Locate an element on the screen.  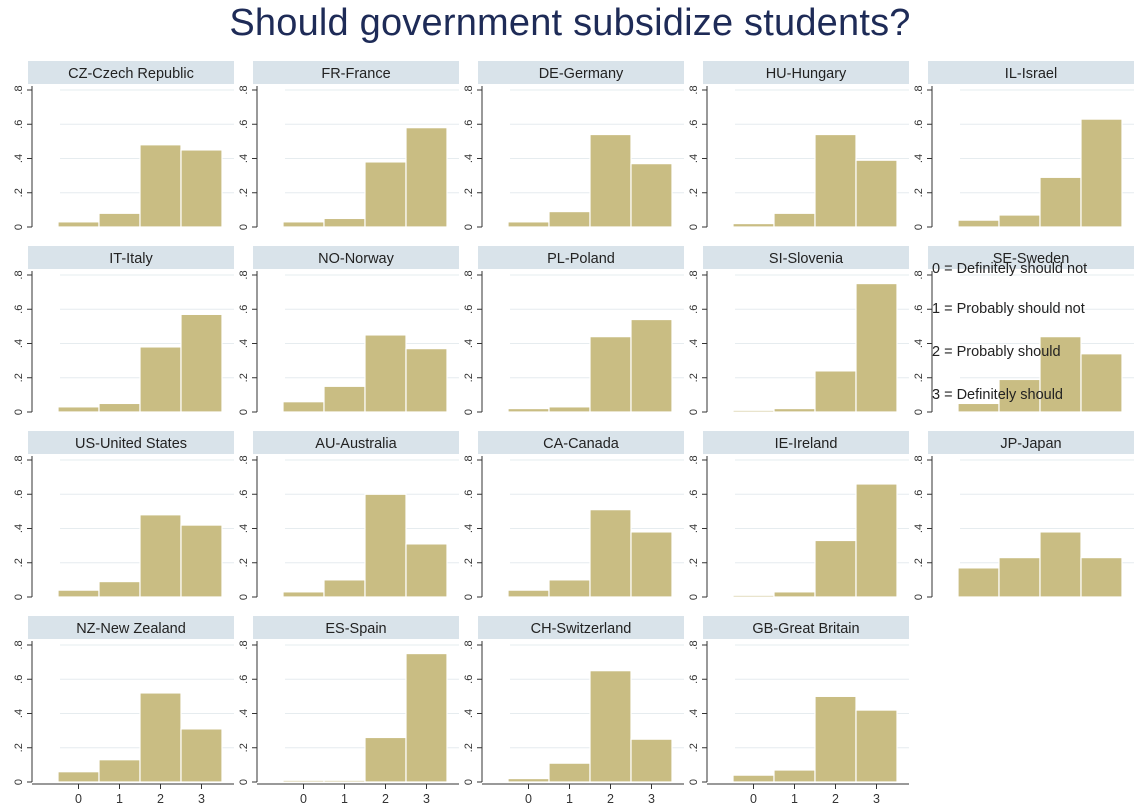
legend-item-2: 2 = Probably should is located at coordinates (996, 352).